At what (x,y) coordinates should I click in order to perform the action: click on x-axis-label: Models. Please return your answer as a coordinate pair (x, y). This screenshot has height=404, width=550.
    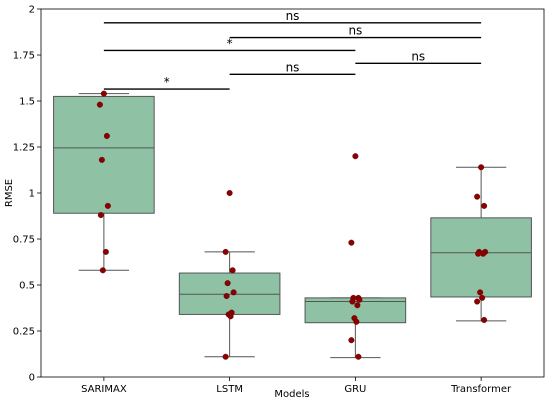
    Looking at the image, I should click on (291, 394).